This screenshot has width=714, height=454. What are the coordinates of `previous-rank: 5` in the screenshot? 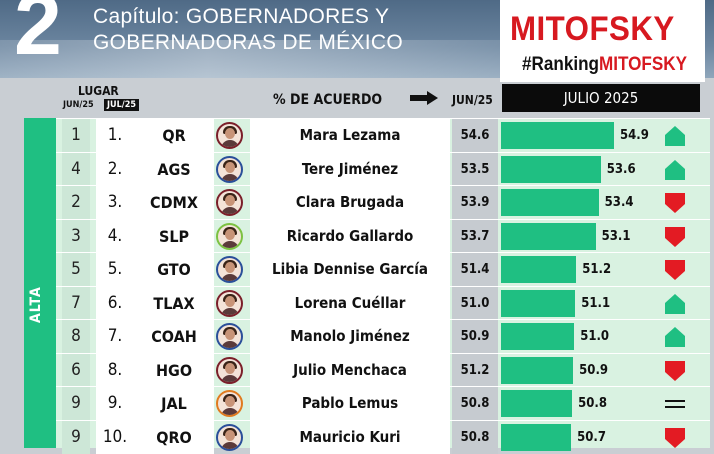 It's located at (76, 269).